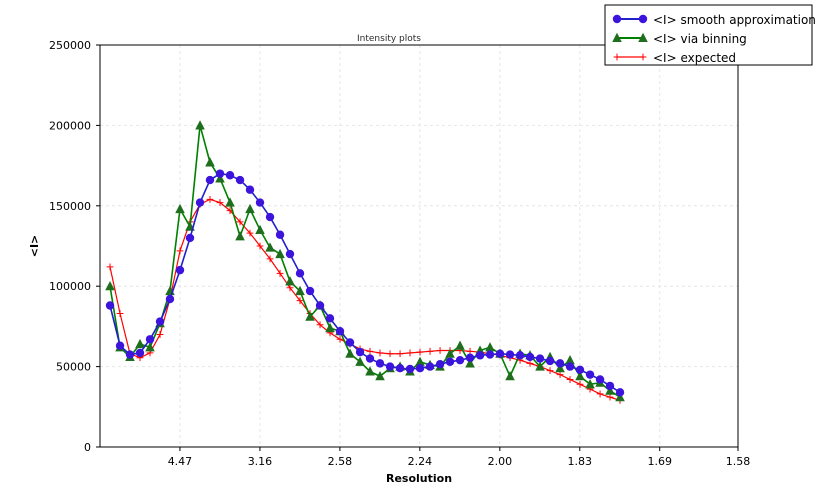 The width and height of the screenshot is (817, 492). Describe the element at coordinates (70, 45) in the screenshot. I see `y-tick-label: 250000` at that location.